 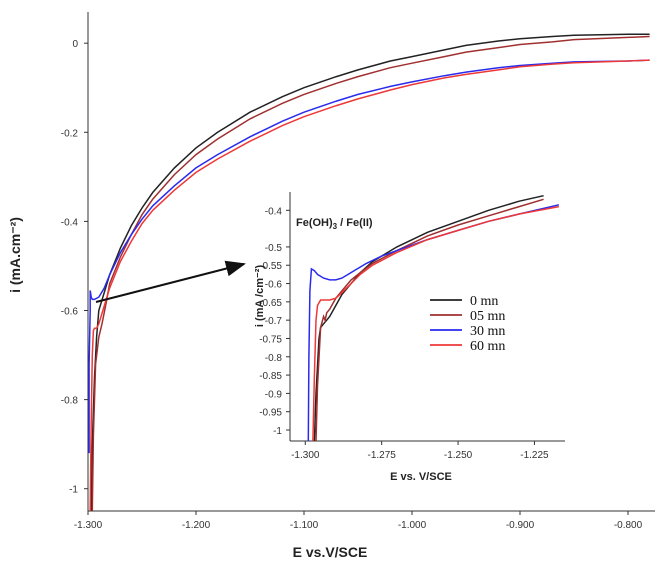 What do you see at coordinates (270, 339) in the screenshot?
I see `inset-y-tick-label: -0.75` at bounding box center [270, 339].